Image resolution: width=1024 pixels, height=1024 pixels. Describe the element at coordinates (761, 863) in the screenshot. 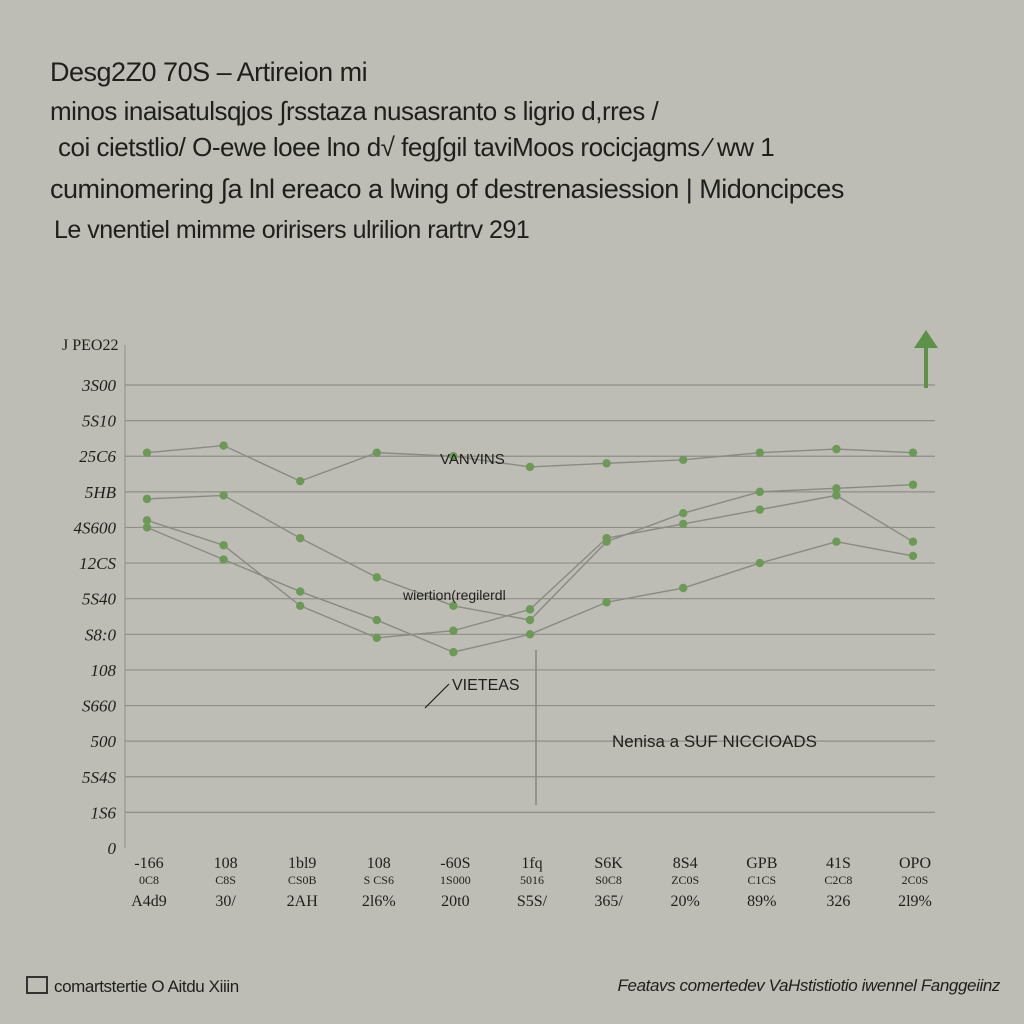

I see `x-tick-label: GPB` at that location.